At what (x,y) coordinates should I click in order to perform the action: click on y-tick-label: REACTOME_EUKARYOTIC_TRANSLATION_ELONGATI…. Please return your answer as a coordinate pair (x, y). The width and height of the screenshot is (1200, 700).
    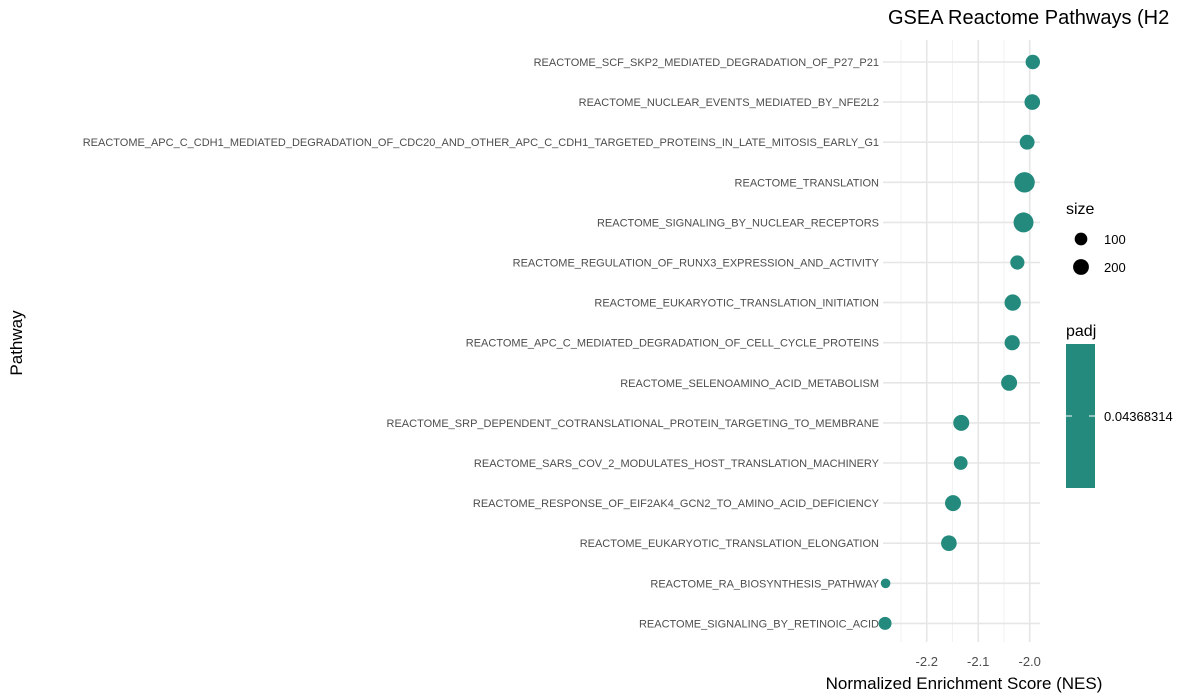
    Looking at the image, I should click on (729, 544).